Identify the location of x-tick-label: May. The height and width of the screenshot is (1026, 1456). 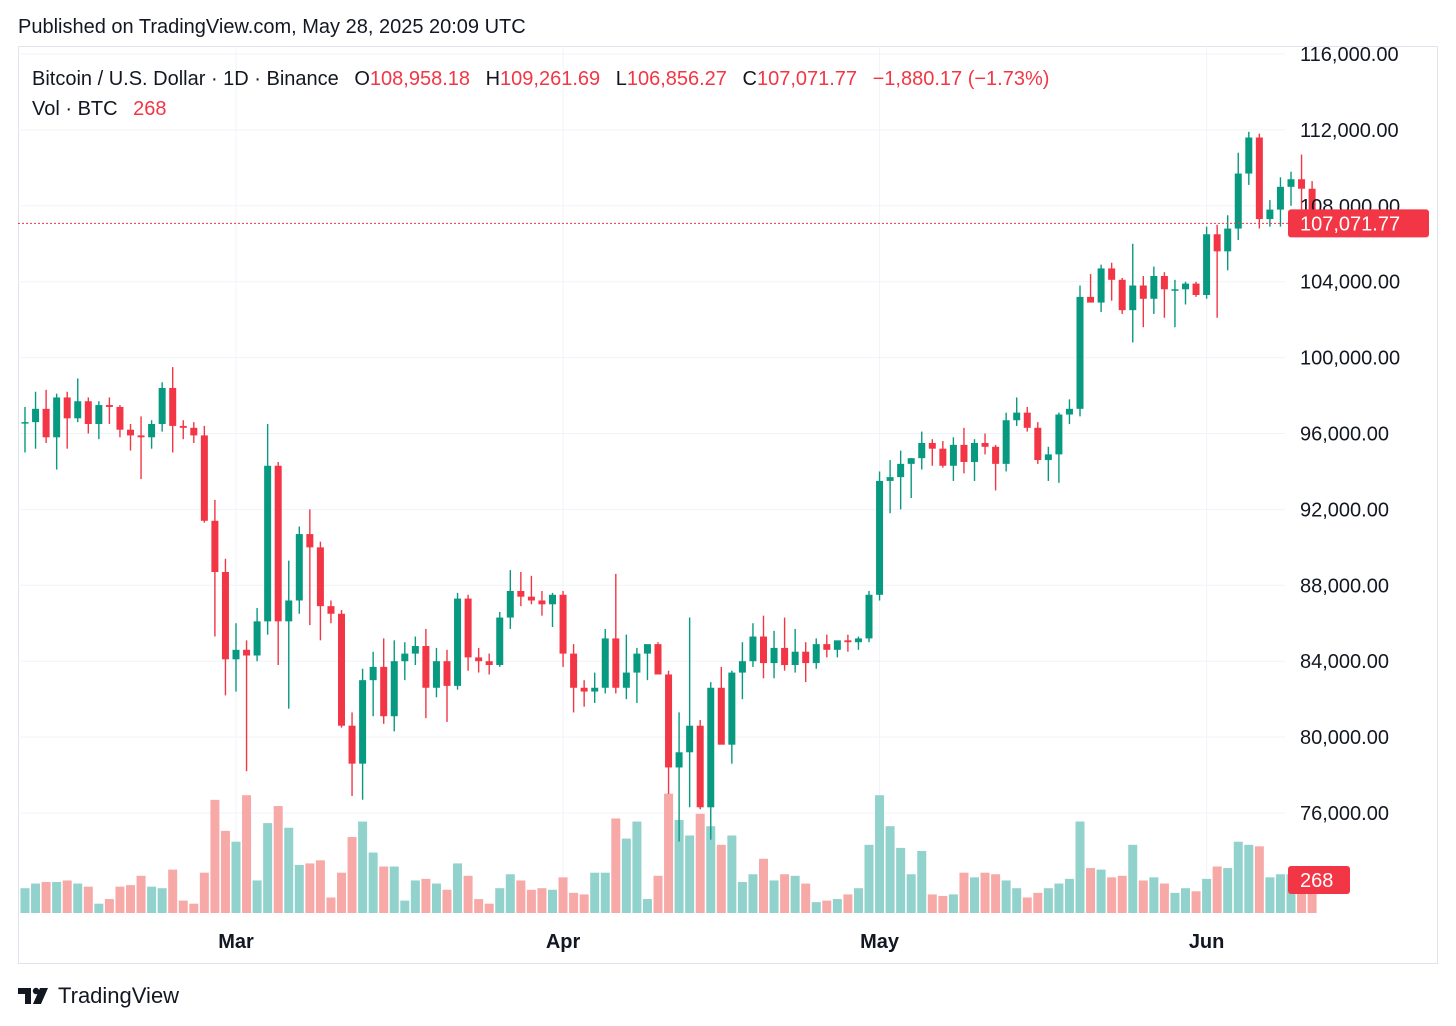
(880, 942).